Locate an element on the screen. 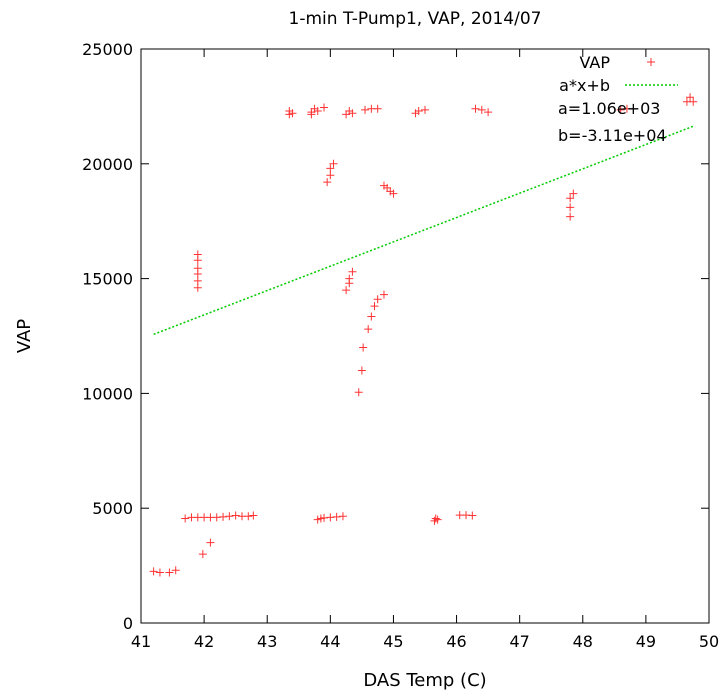 This screenshot has height=698, width=728. y-tick-label: 10000 is located at coordinates (107, 393).